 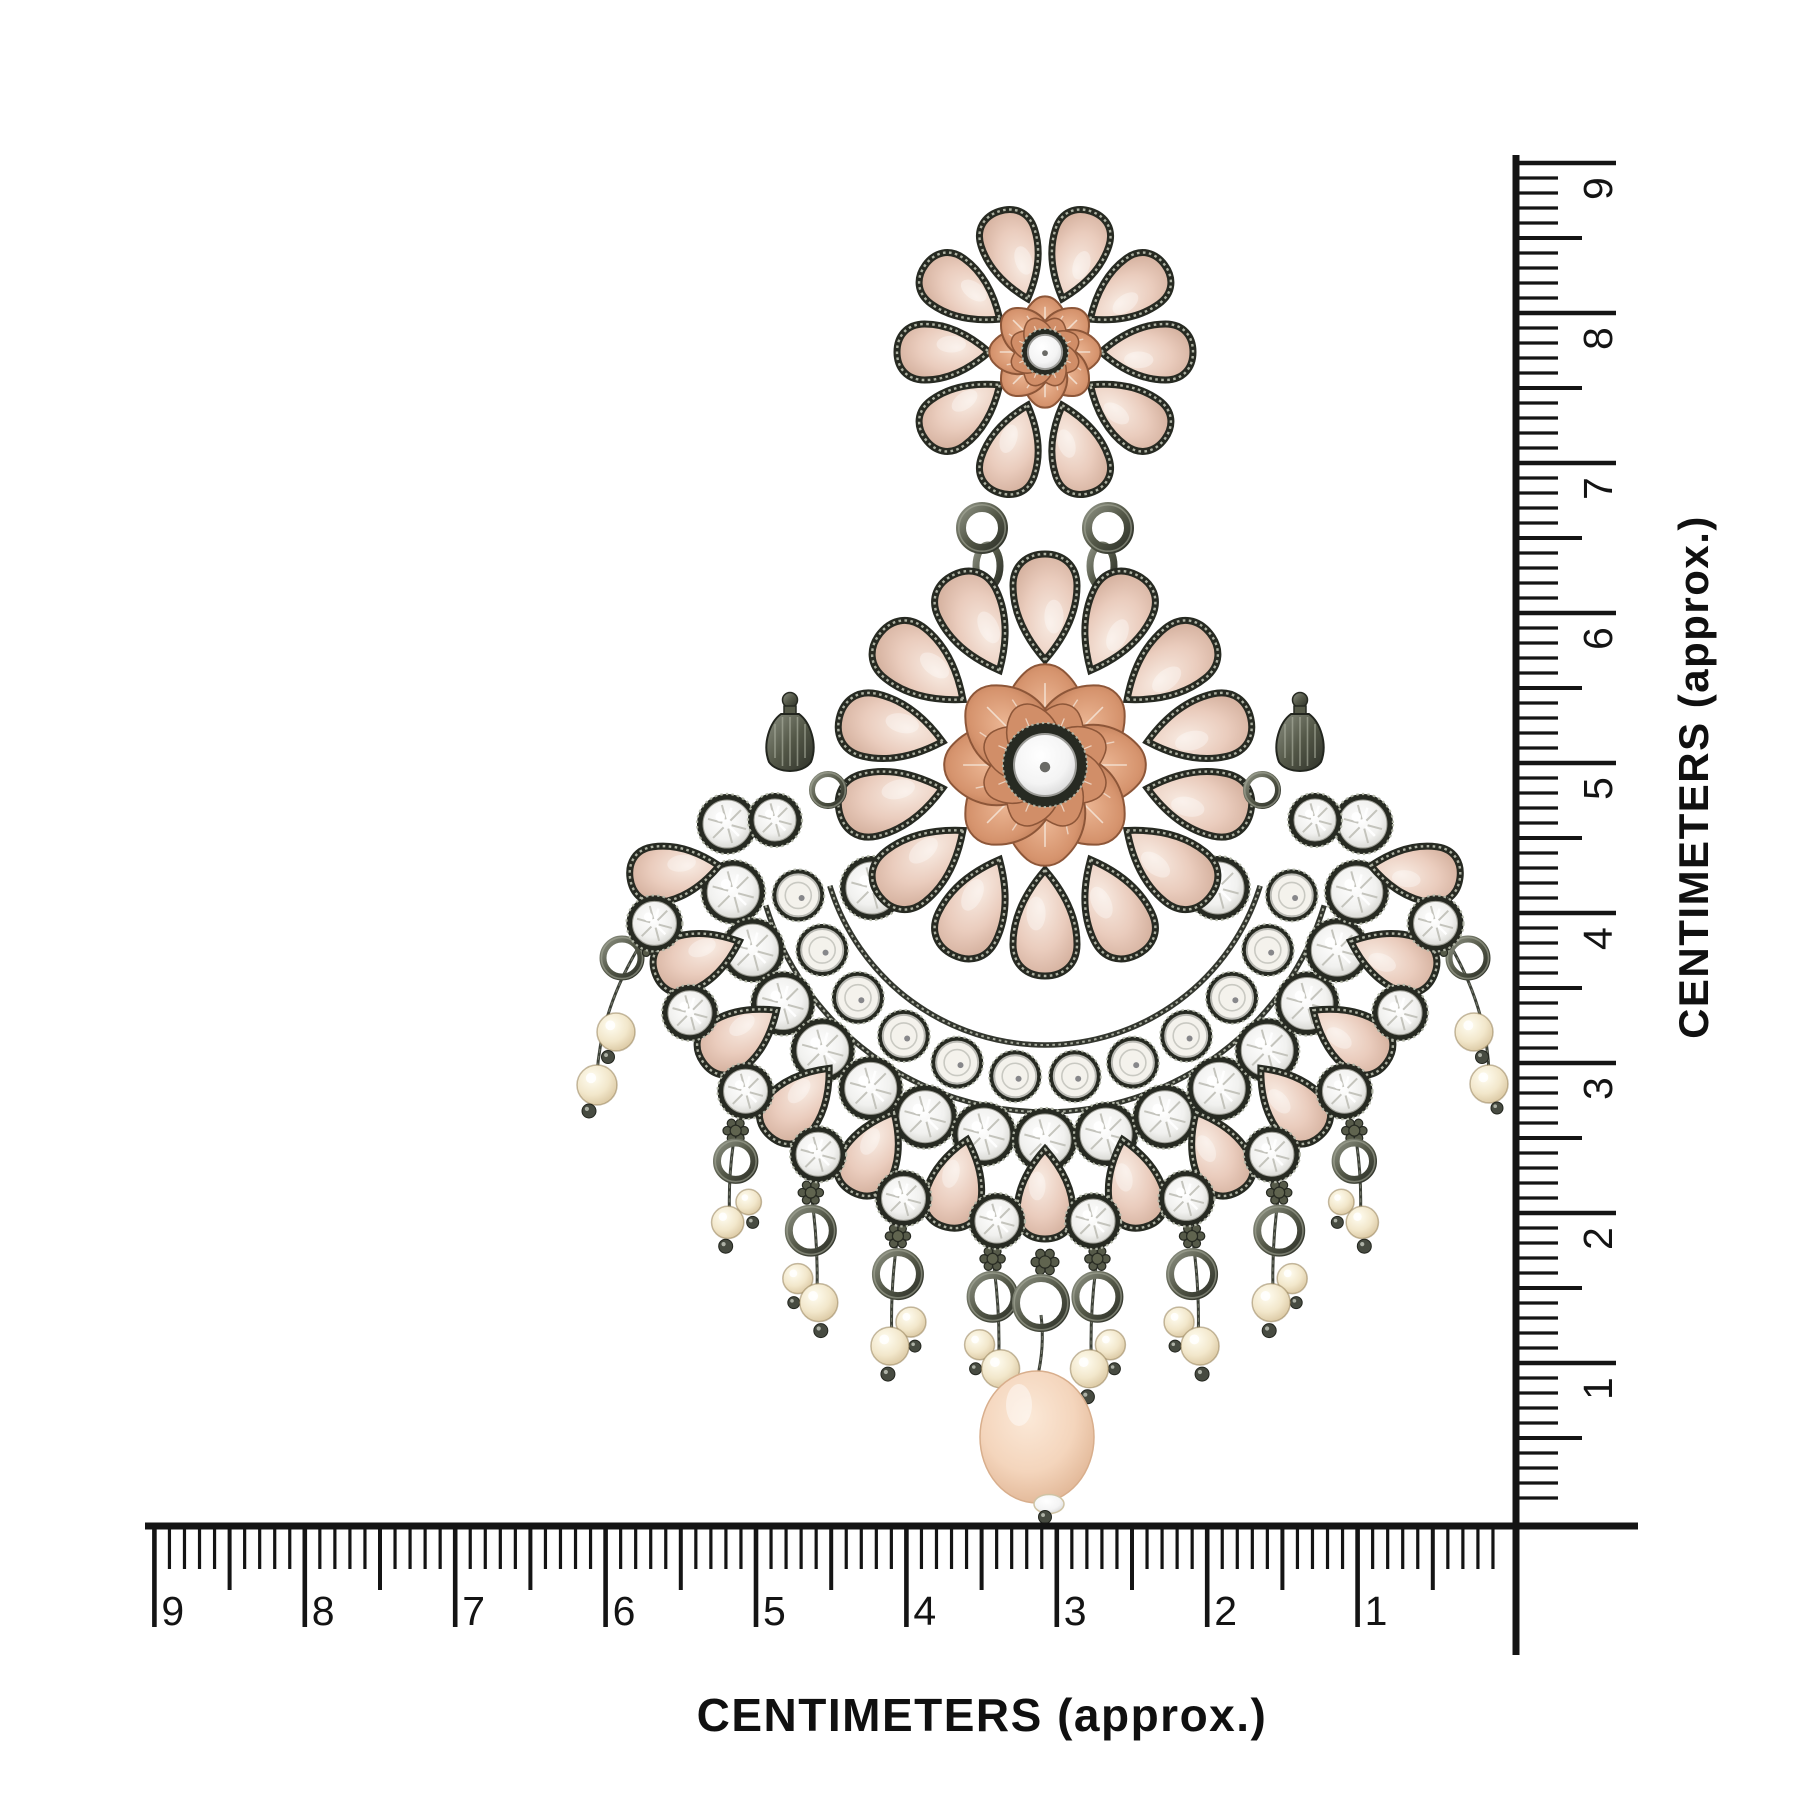 I want to click on center-drop, so click(x=1037, y=1386).